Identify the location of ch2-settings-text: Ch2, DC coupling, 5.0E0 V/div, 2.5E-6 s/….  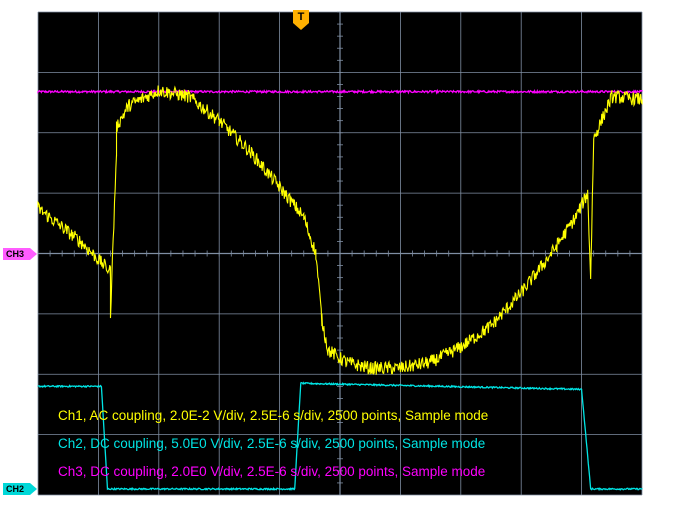
(272, 443).